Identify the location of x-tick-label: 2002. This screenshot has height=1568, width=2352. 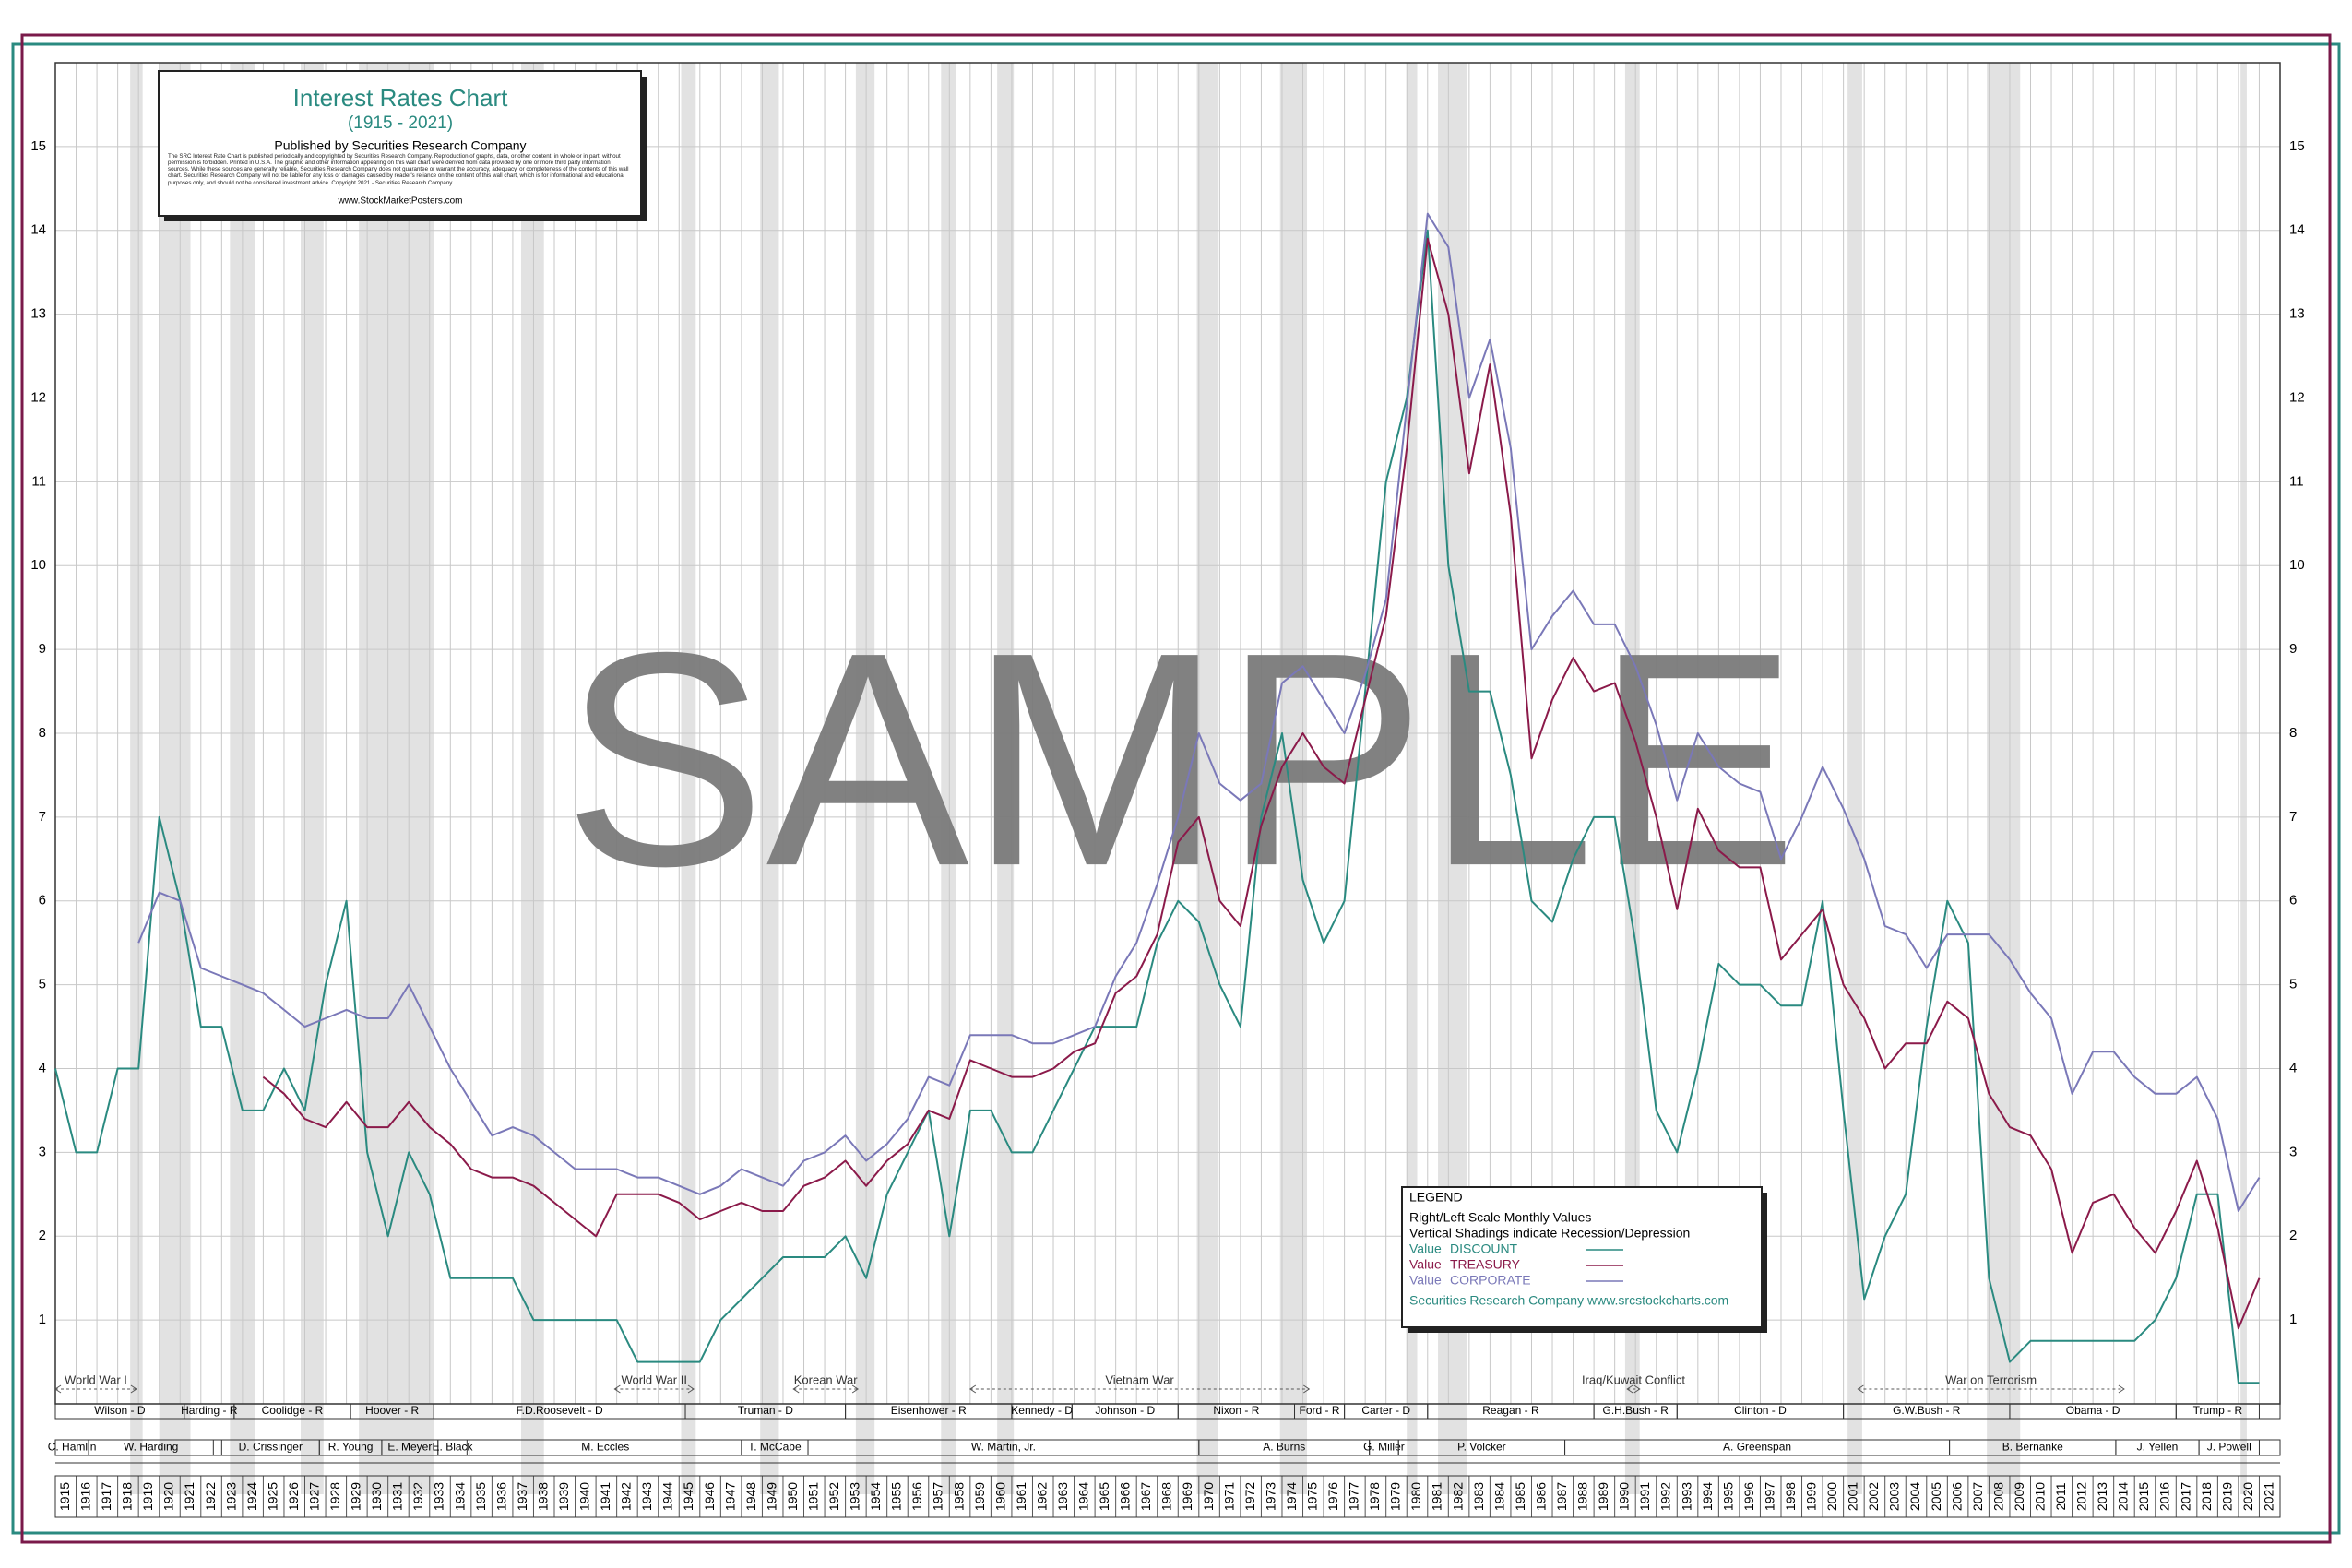
(1873, 1496).